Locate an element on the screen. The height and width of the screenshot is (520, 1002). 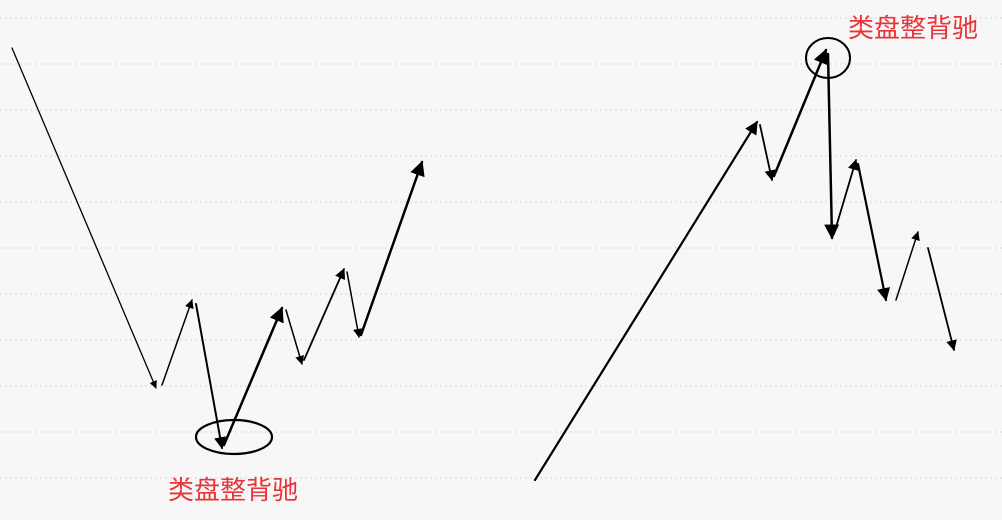
left-divergence-label: 类盘整背驰 is located at coordinates (233, 491).